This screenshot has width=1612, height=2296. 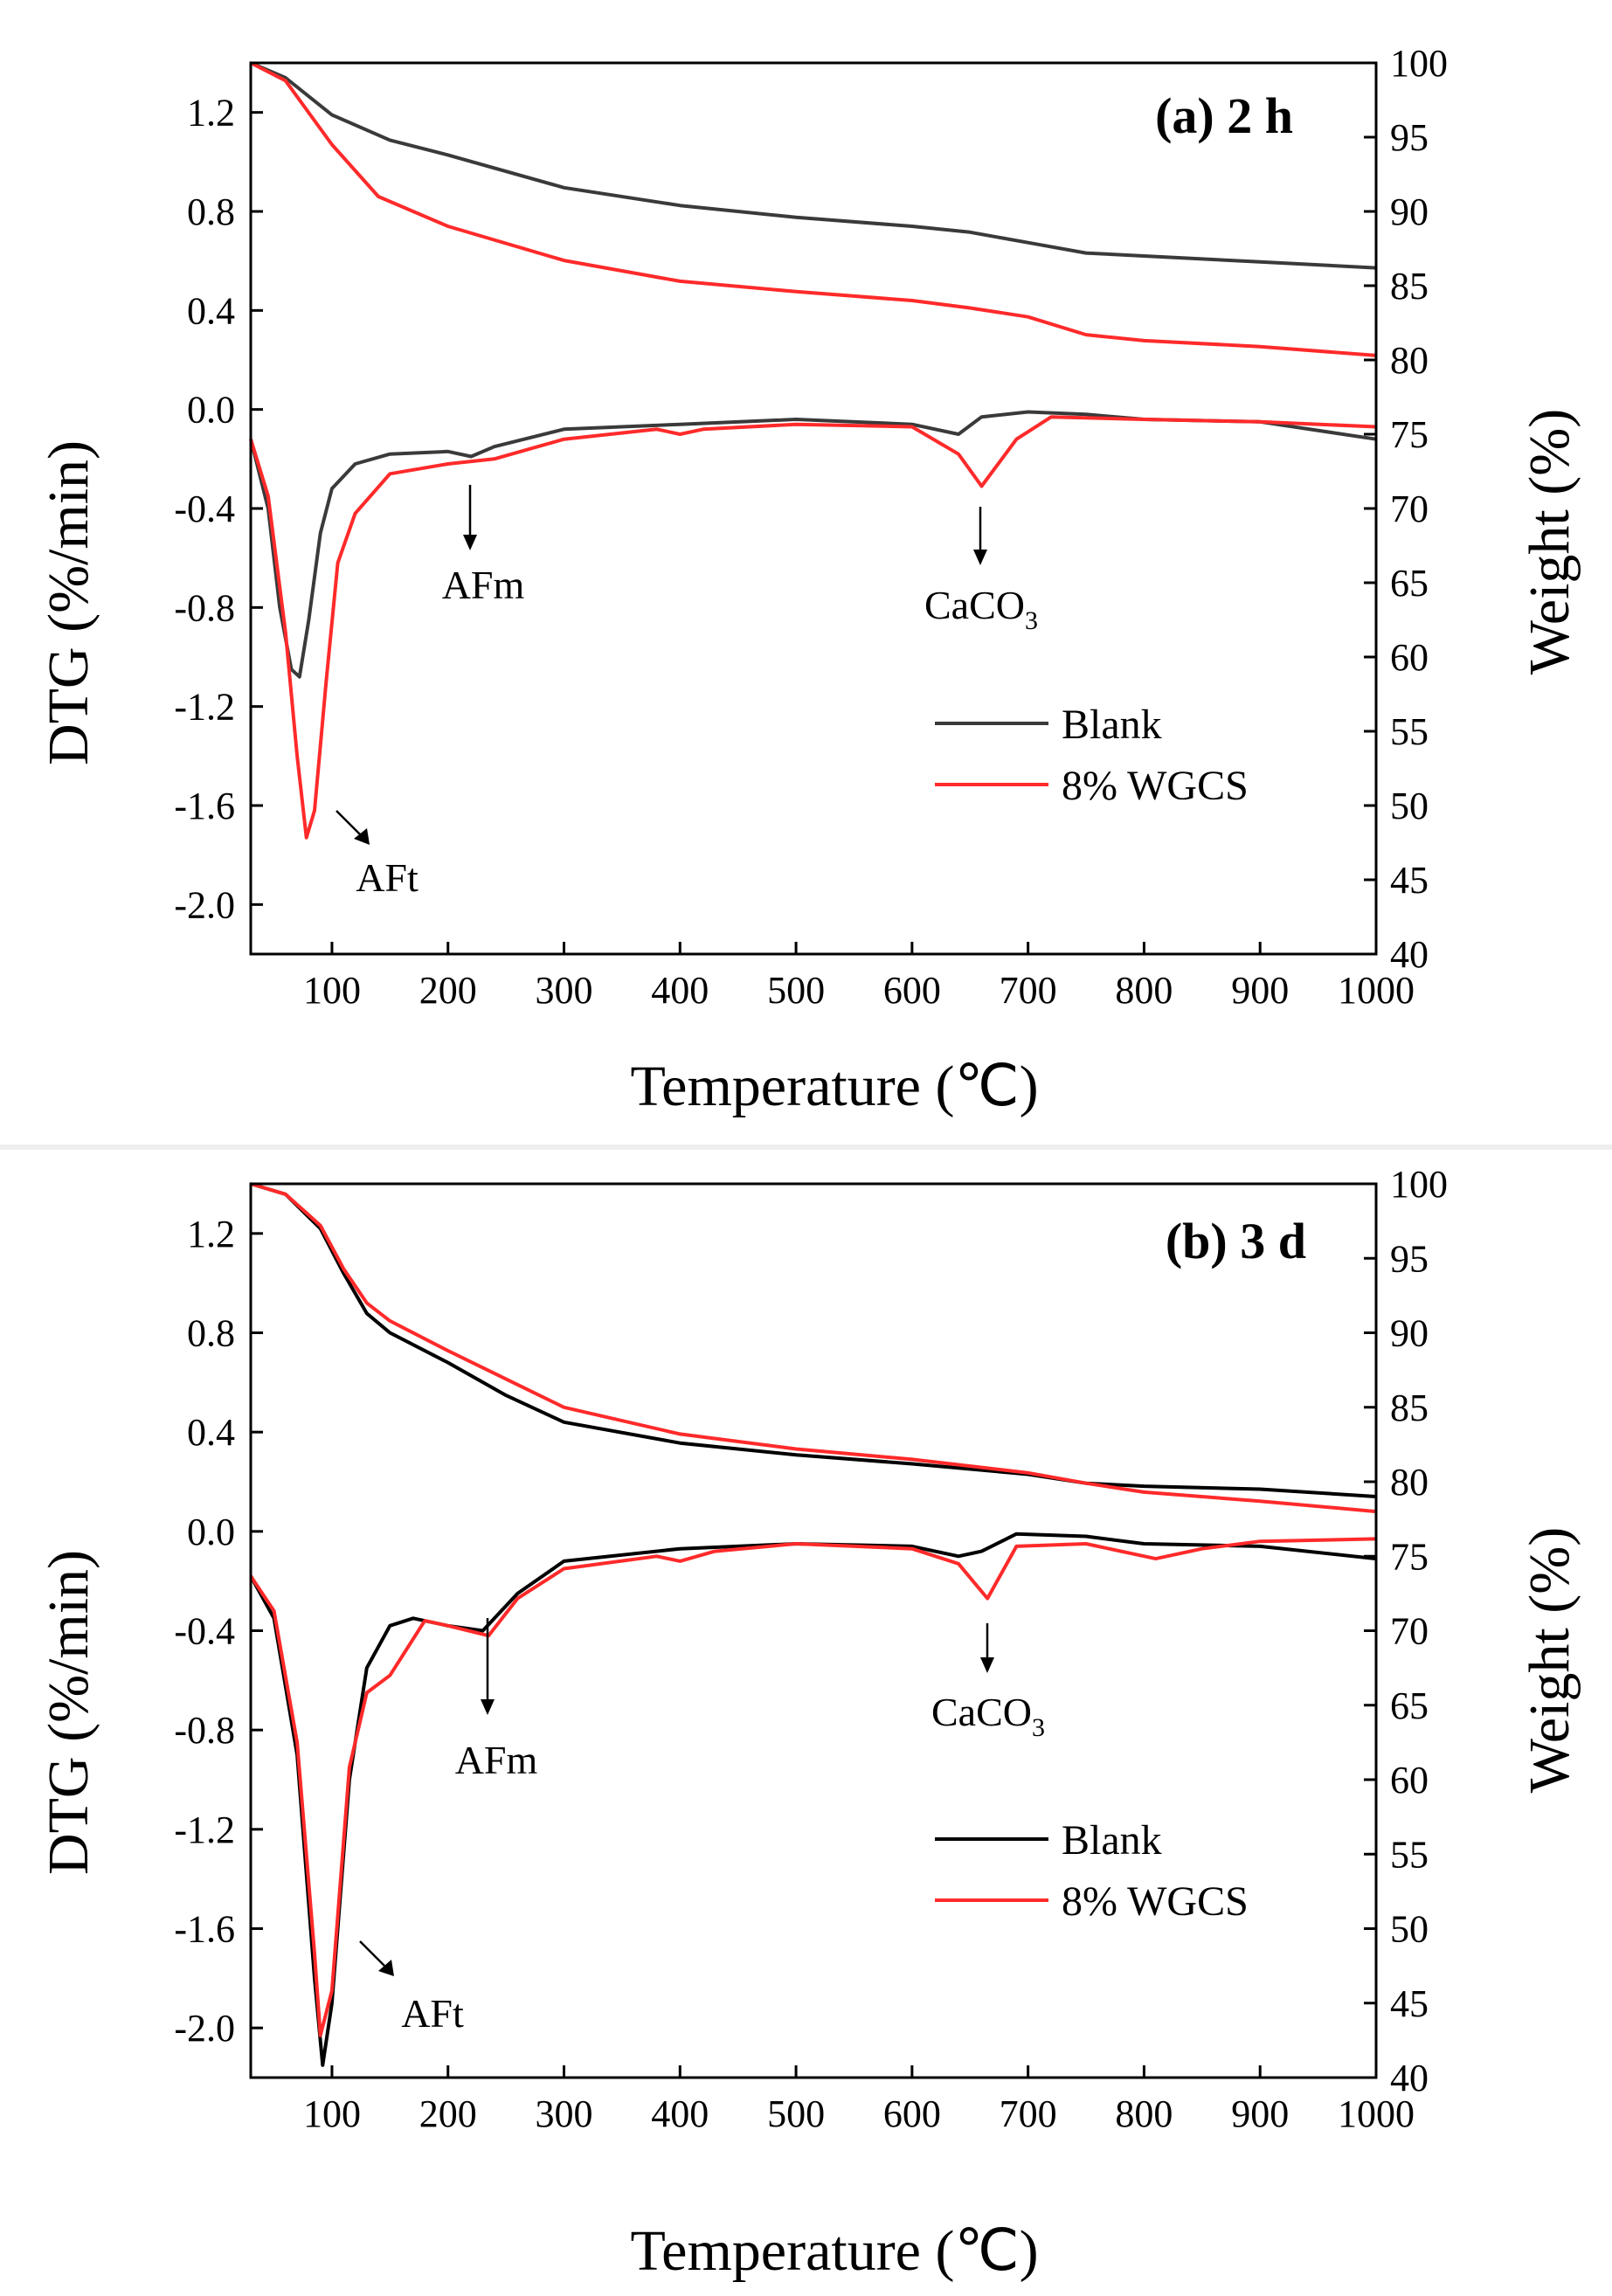 I want to click on panel-a-x-axis-title: Temperature (℃), so click(x=834, y=1086).